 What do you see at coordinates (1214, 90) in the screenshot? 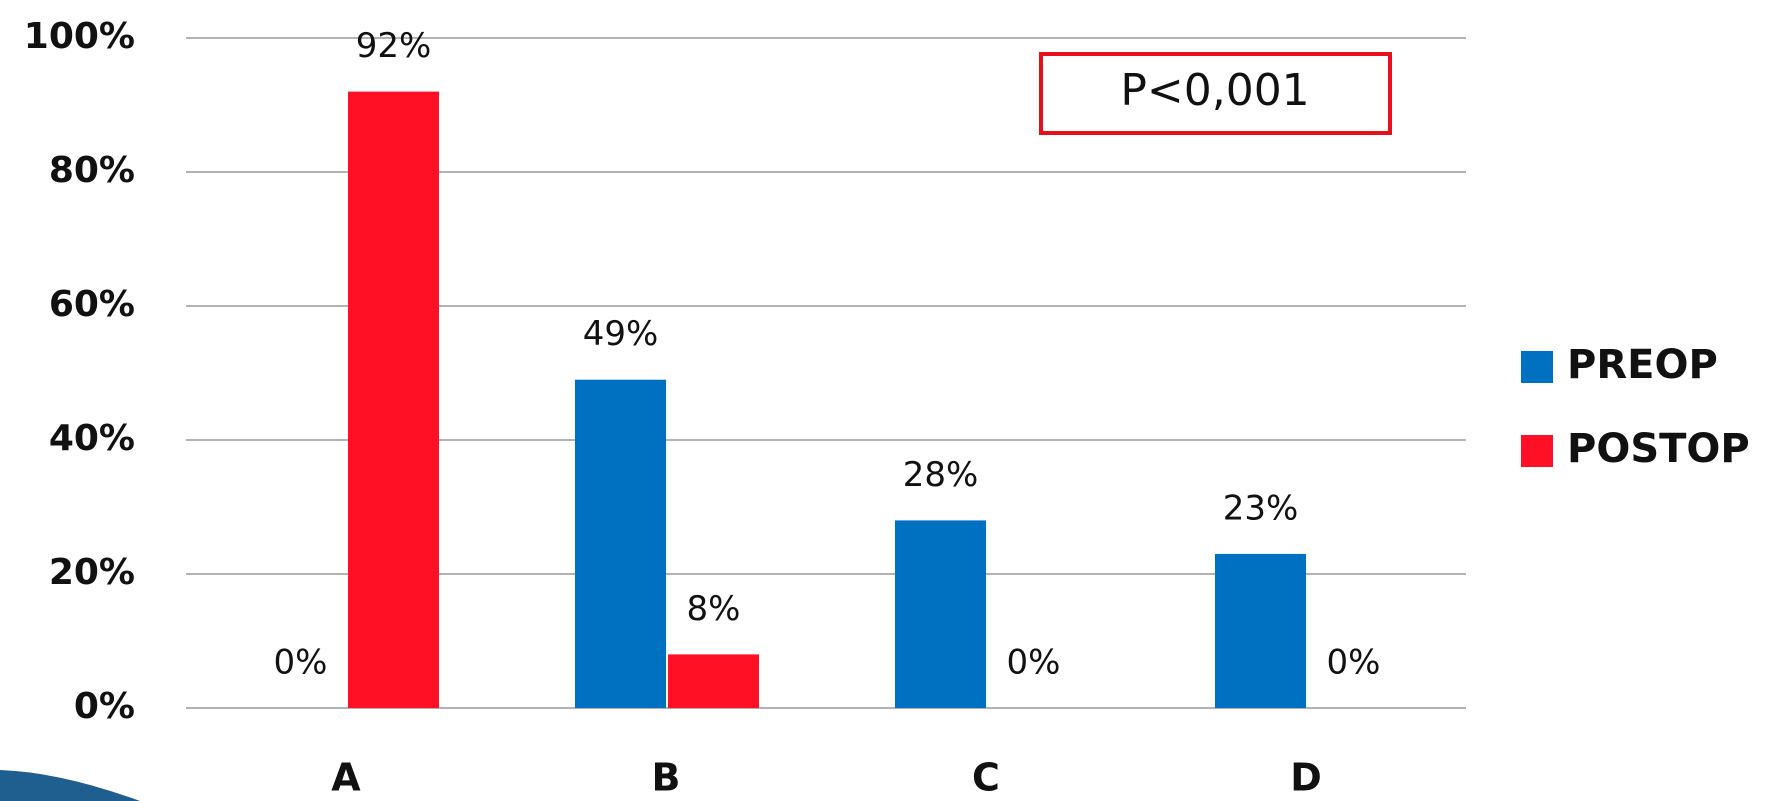
I see `annotation: P<0,001` at bounding box center [1214, 90].